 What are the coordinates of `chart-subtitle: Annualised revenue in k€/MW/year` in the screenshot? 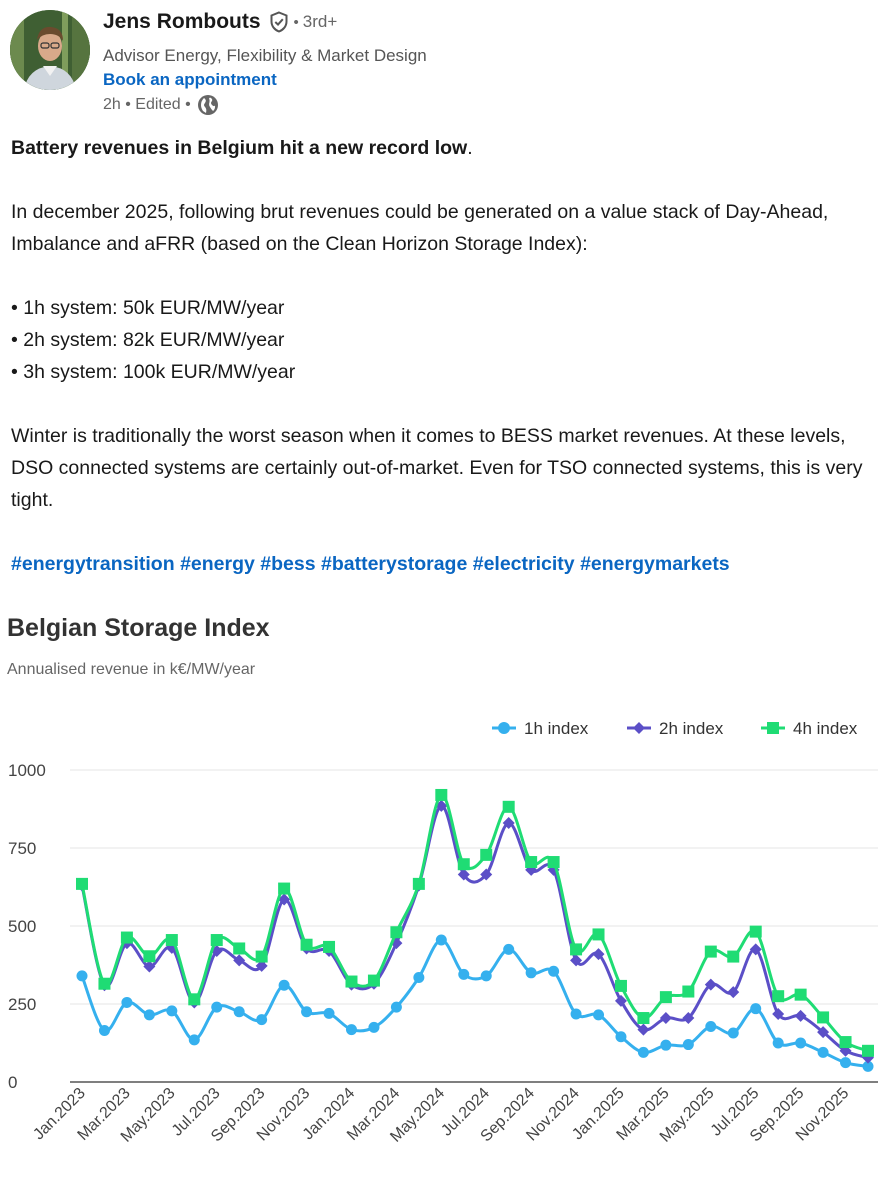 It's located at (131, 669).